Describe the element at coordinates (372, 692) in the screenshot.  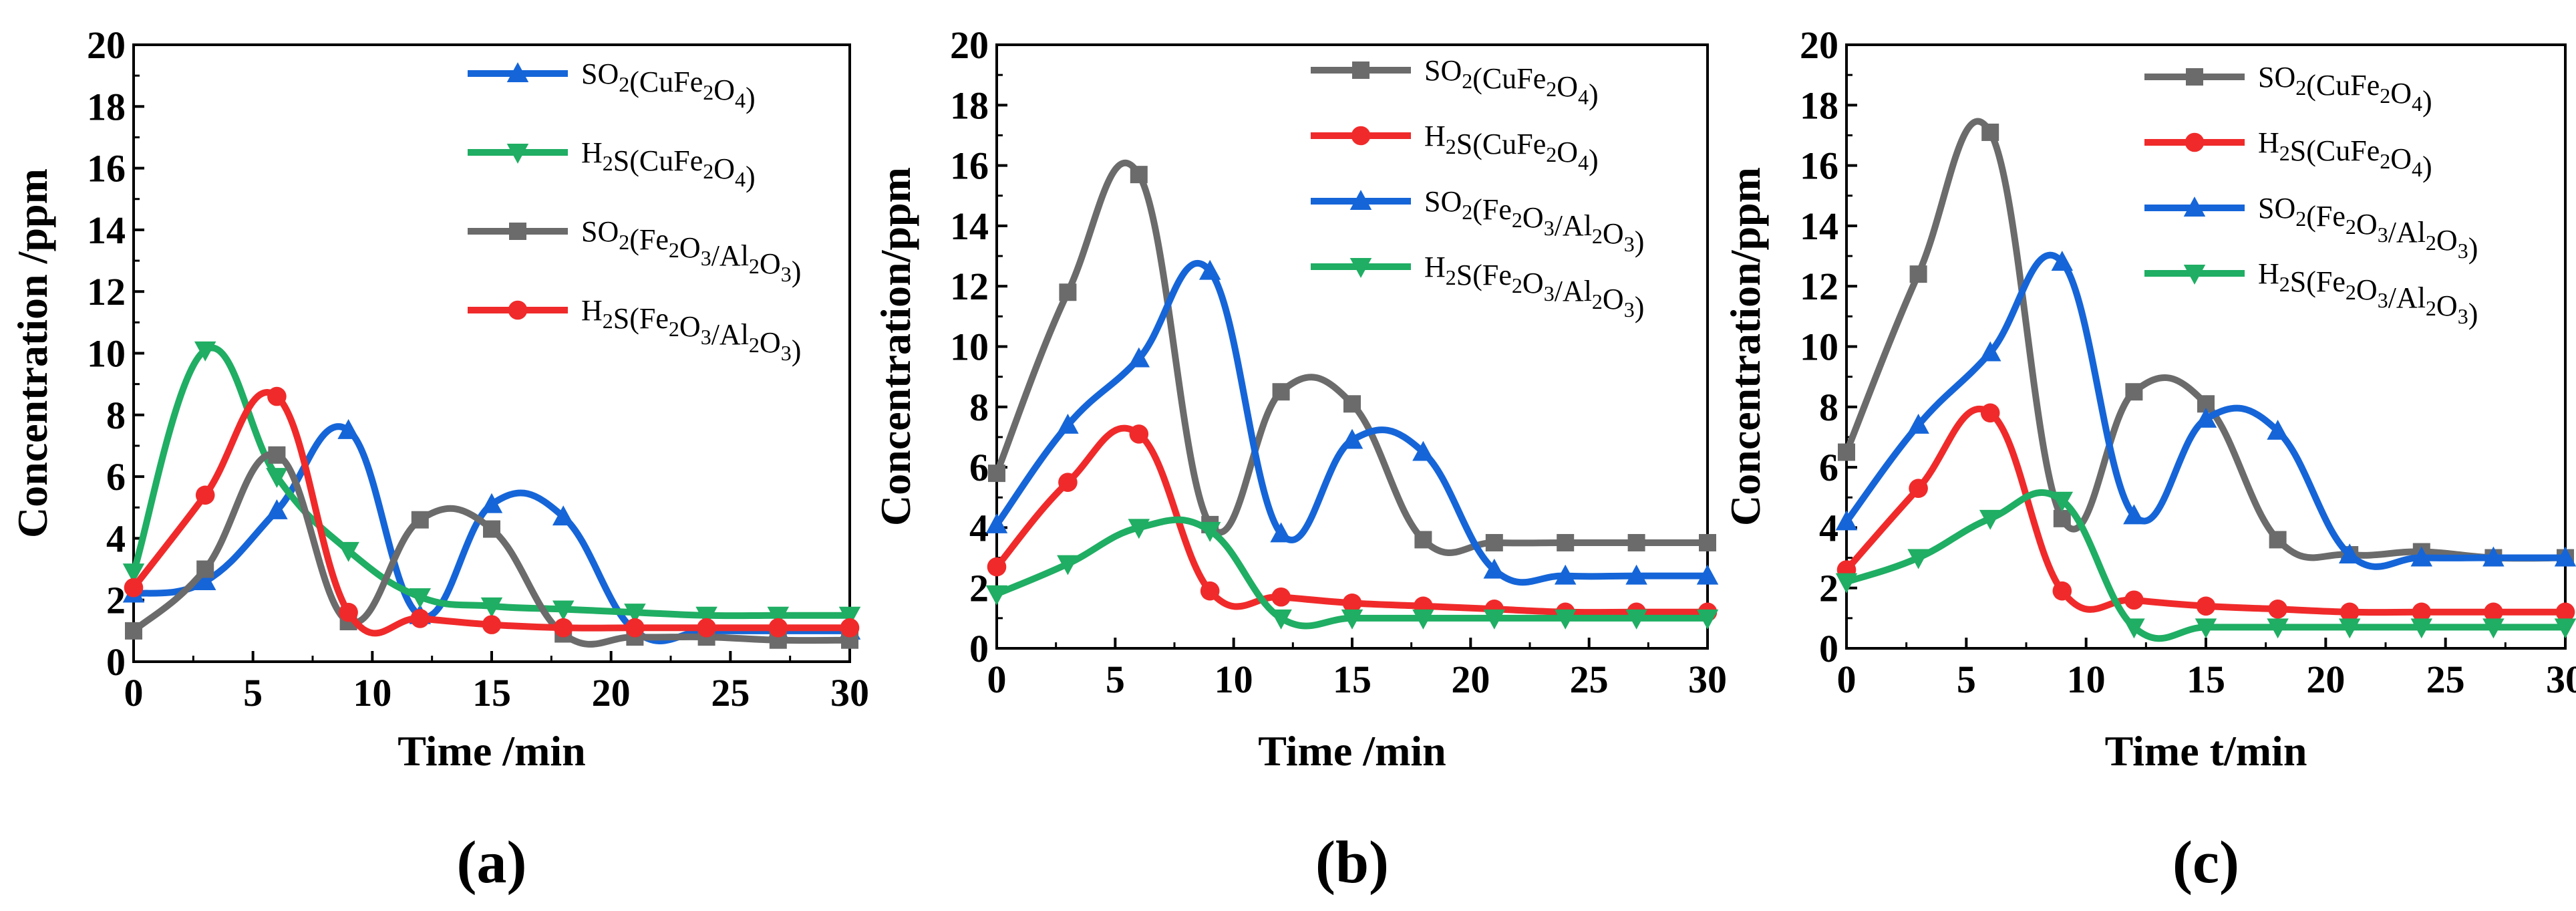
I see `x-tick-label: 10` at that location.